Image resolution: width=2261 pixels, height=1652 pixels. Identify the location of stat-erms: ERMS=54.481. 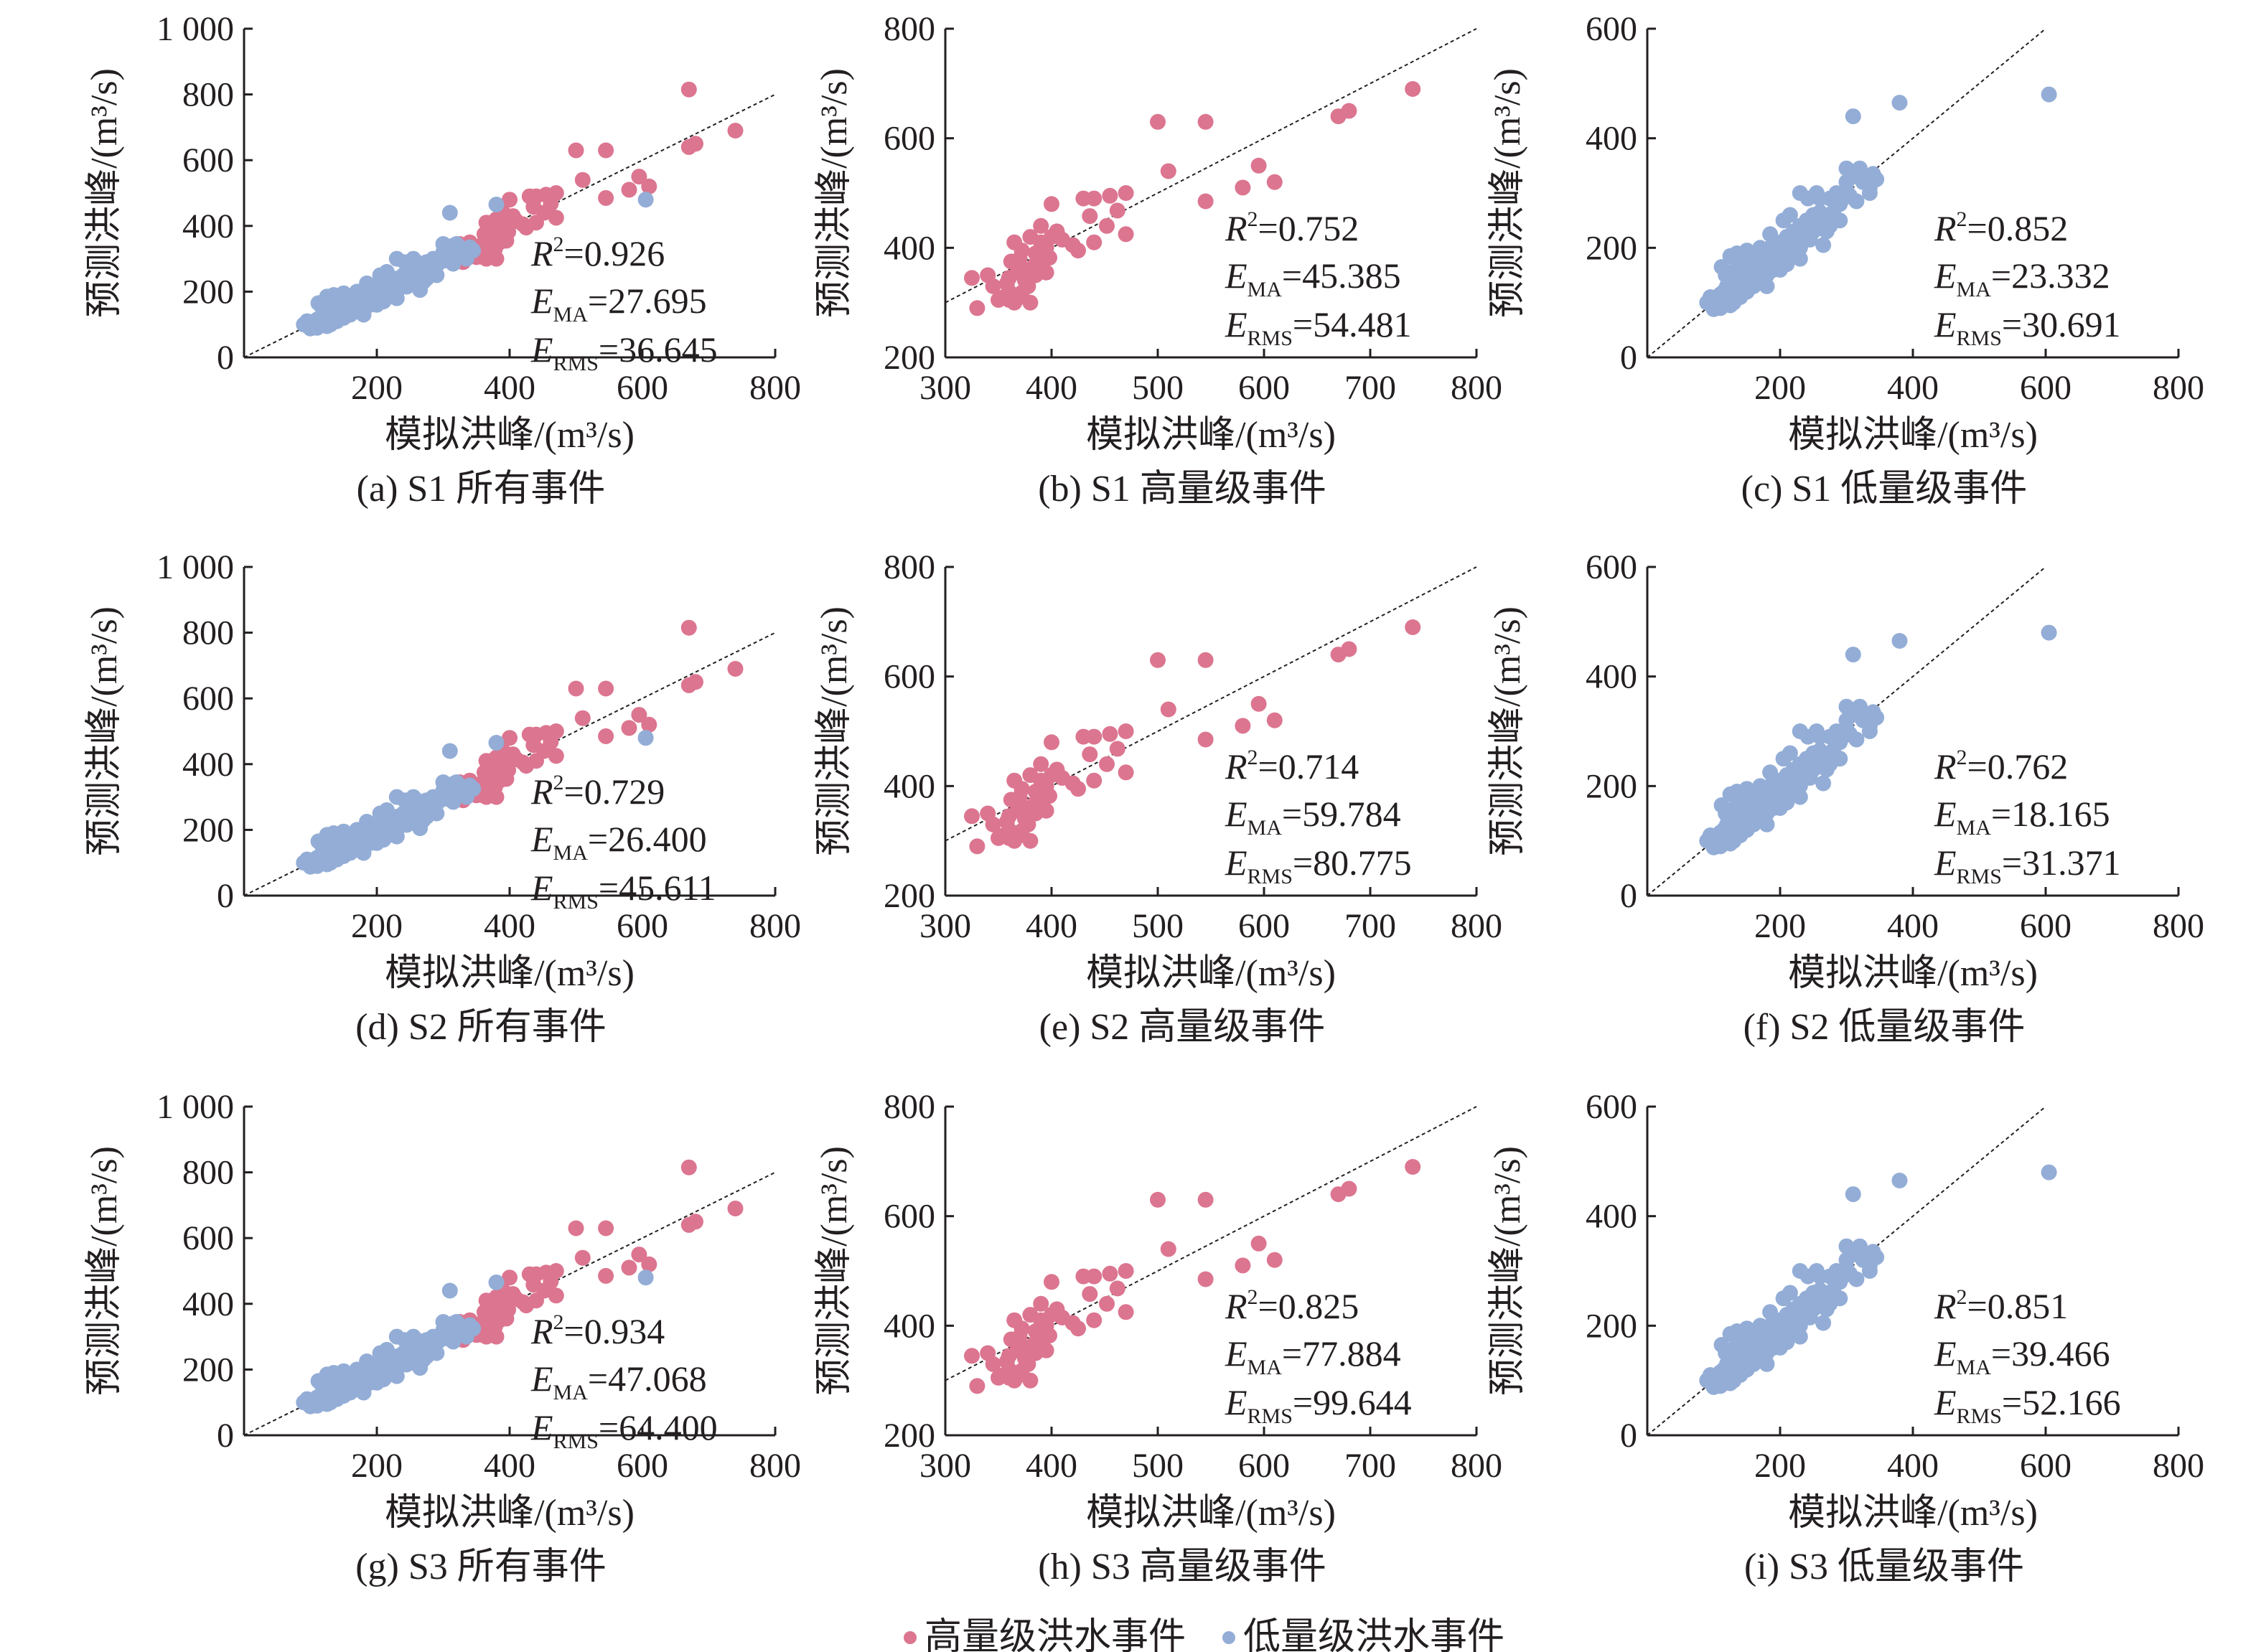
(1318, 327).